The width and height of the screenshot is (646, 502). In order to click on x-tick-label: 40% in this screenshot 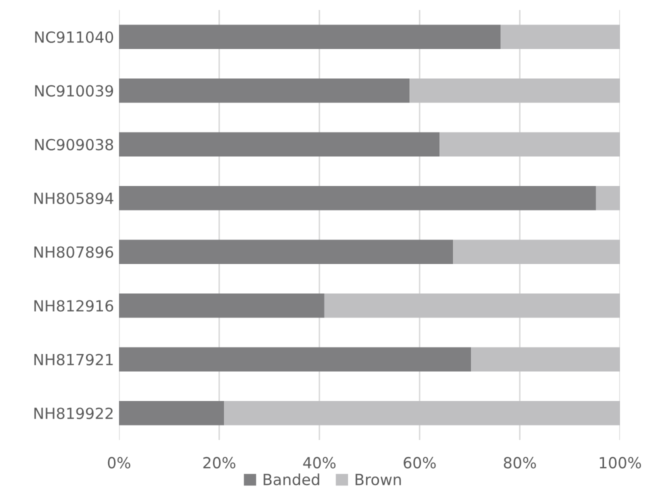, I will do `click(319, 462)`.